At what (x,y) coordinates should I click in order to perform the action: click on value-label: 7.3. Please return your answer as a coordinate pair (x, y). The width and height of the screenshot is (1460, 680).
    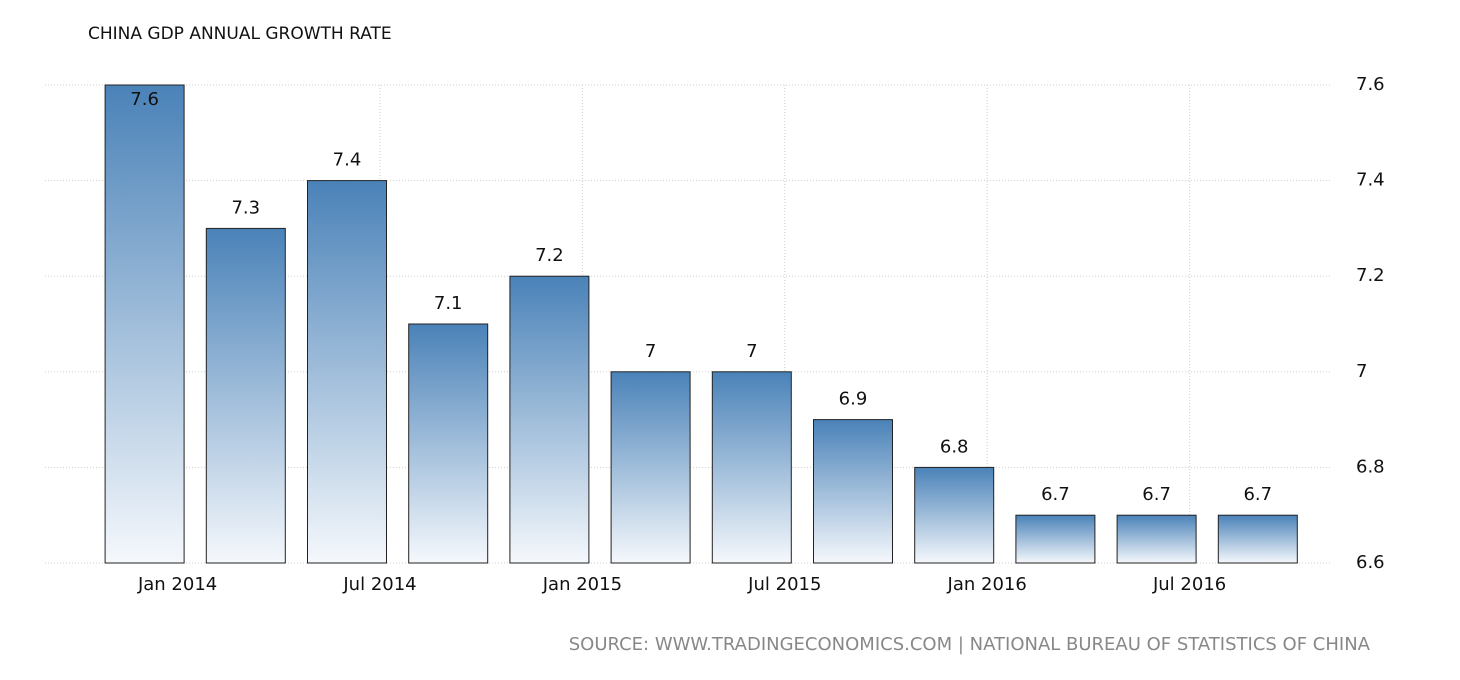
    Looking at the image, I should click on (245, 207).